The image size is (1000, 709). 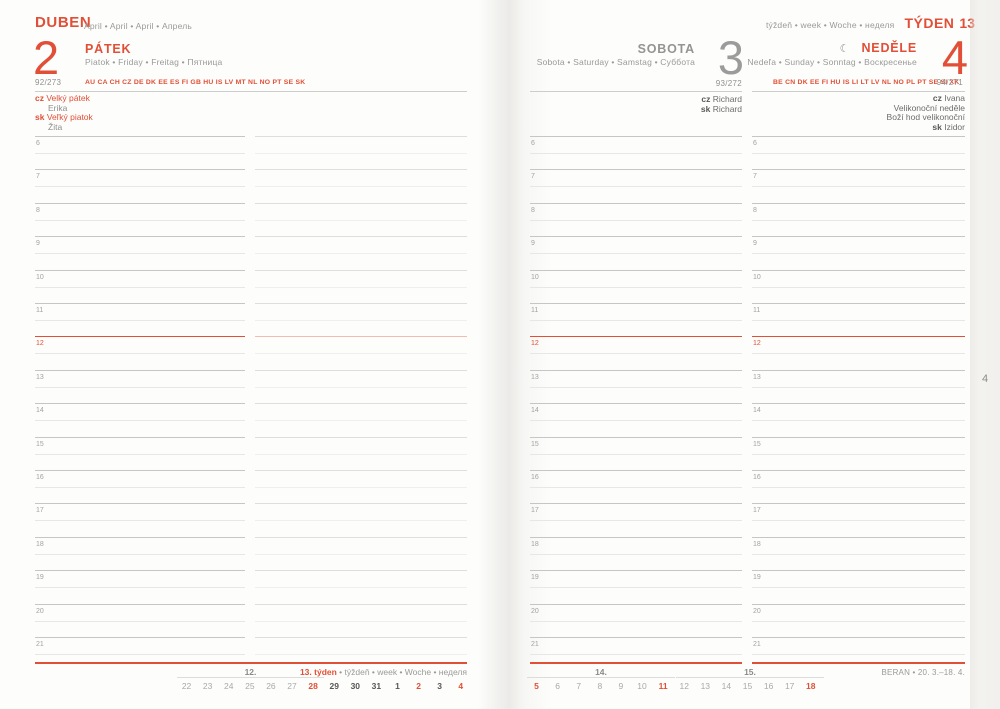 What do you see at coordinates (229, 686) in the screenshot?
I see `mini-calendar-day: 24` at bounding box center [229, 686].